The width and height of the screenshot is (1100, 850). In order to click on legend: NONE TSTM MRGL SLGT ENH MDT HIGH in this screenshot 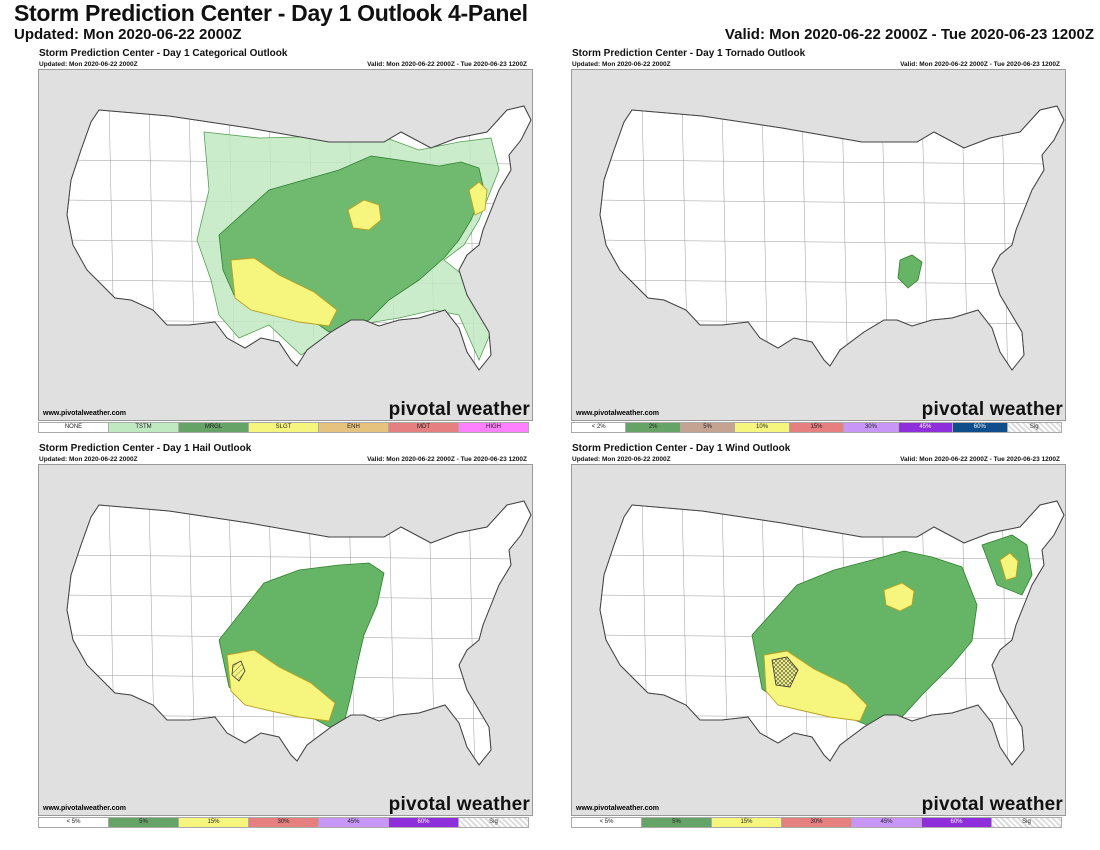, I will do `click(283, 427)`.